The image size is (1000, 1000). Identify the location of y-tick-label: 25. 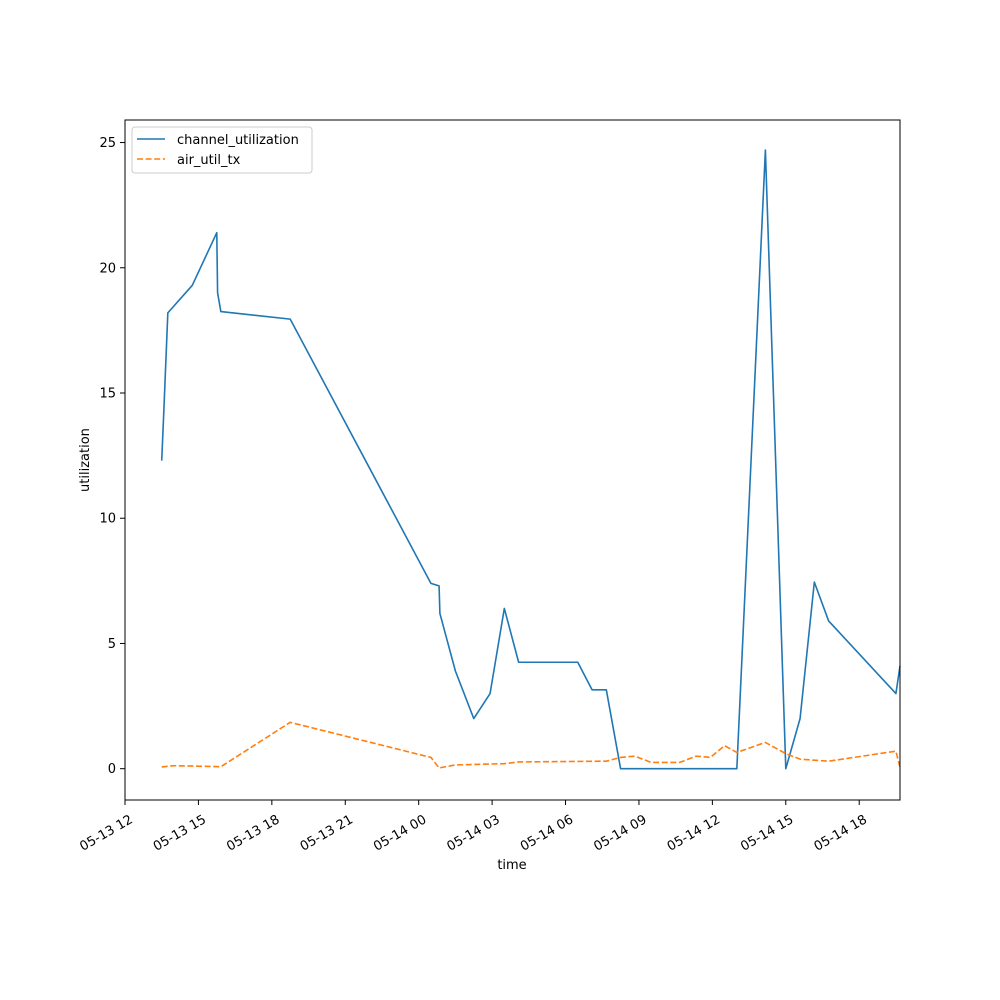
(107, 143).